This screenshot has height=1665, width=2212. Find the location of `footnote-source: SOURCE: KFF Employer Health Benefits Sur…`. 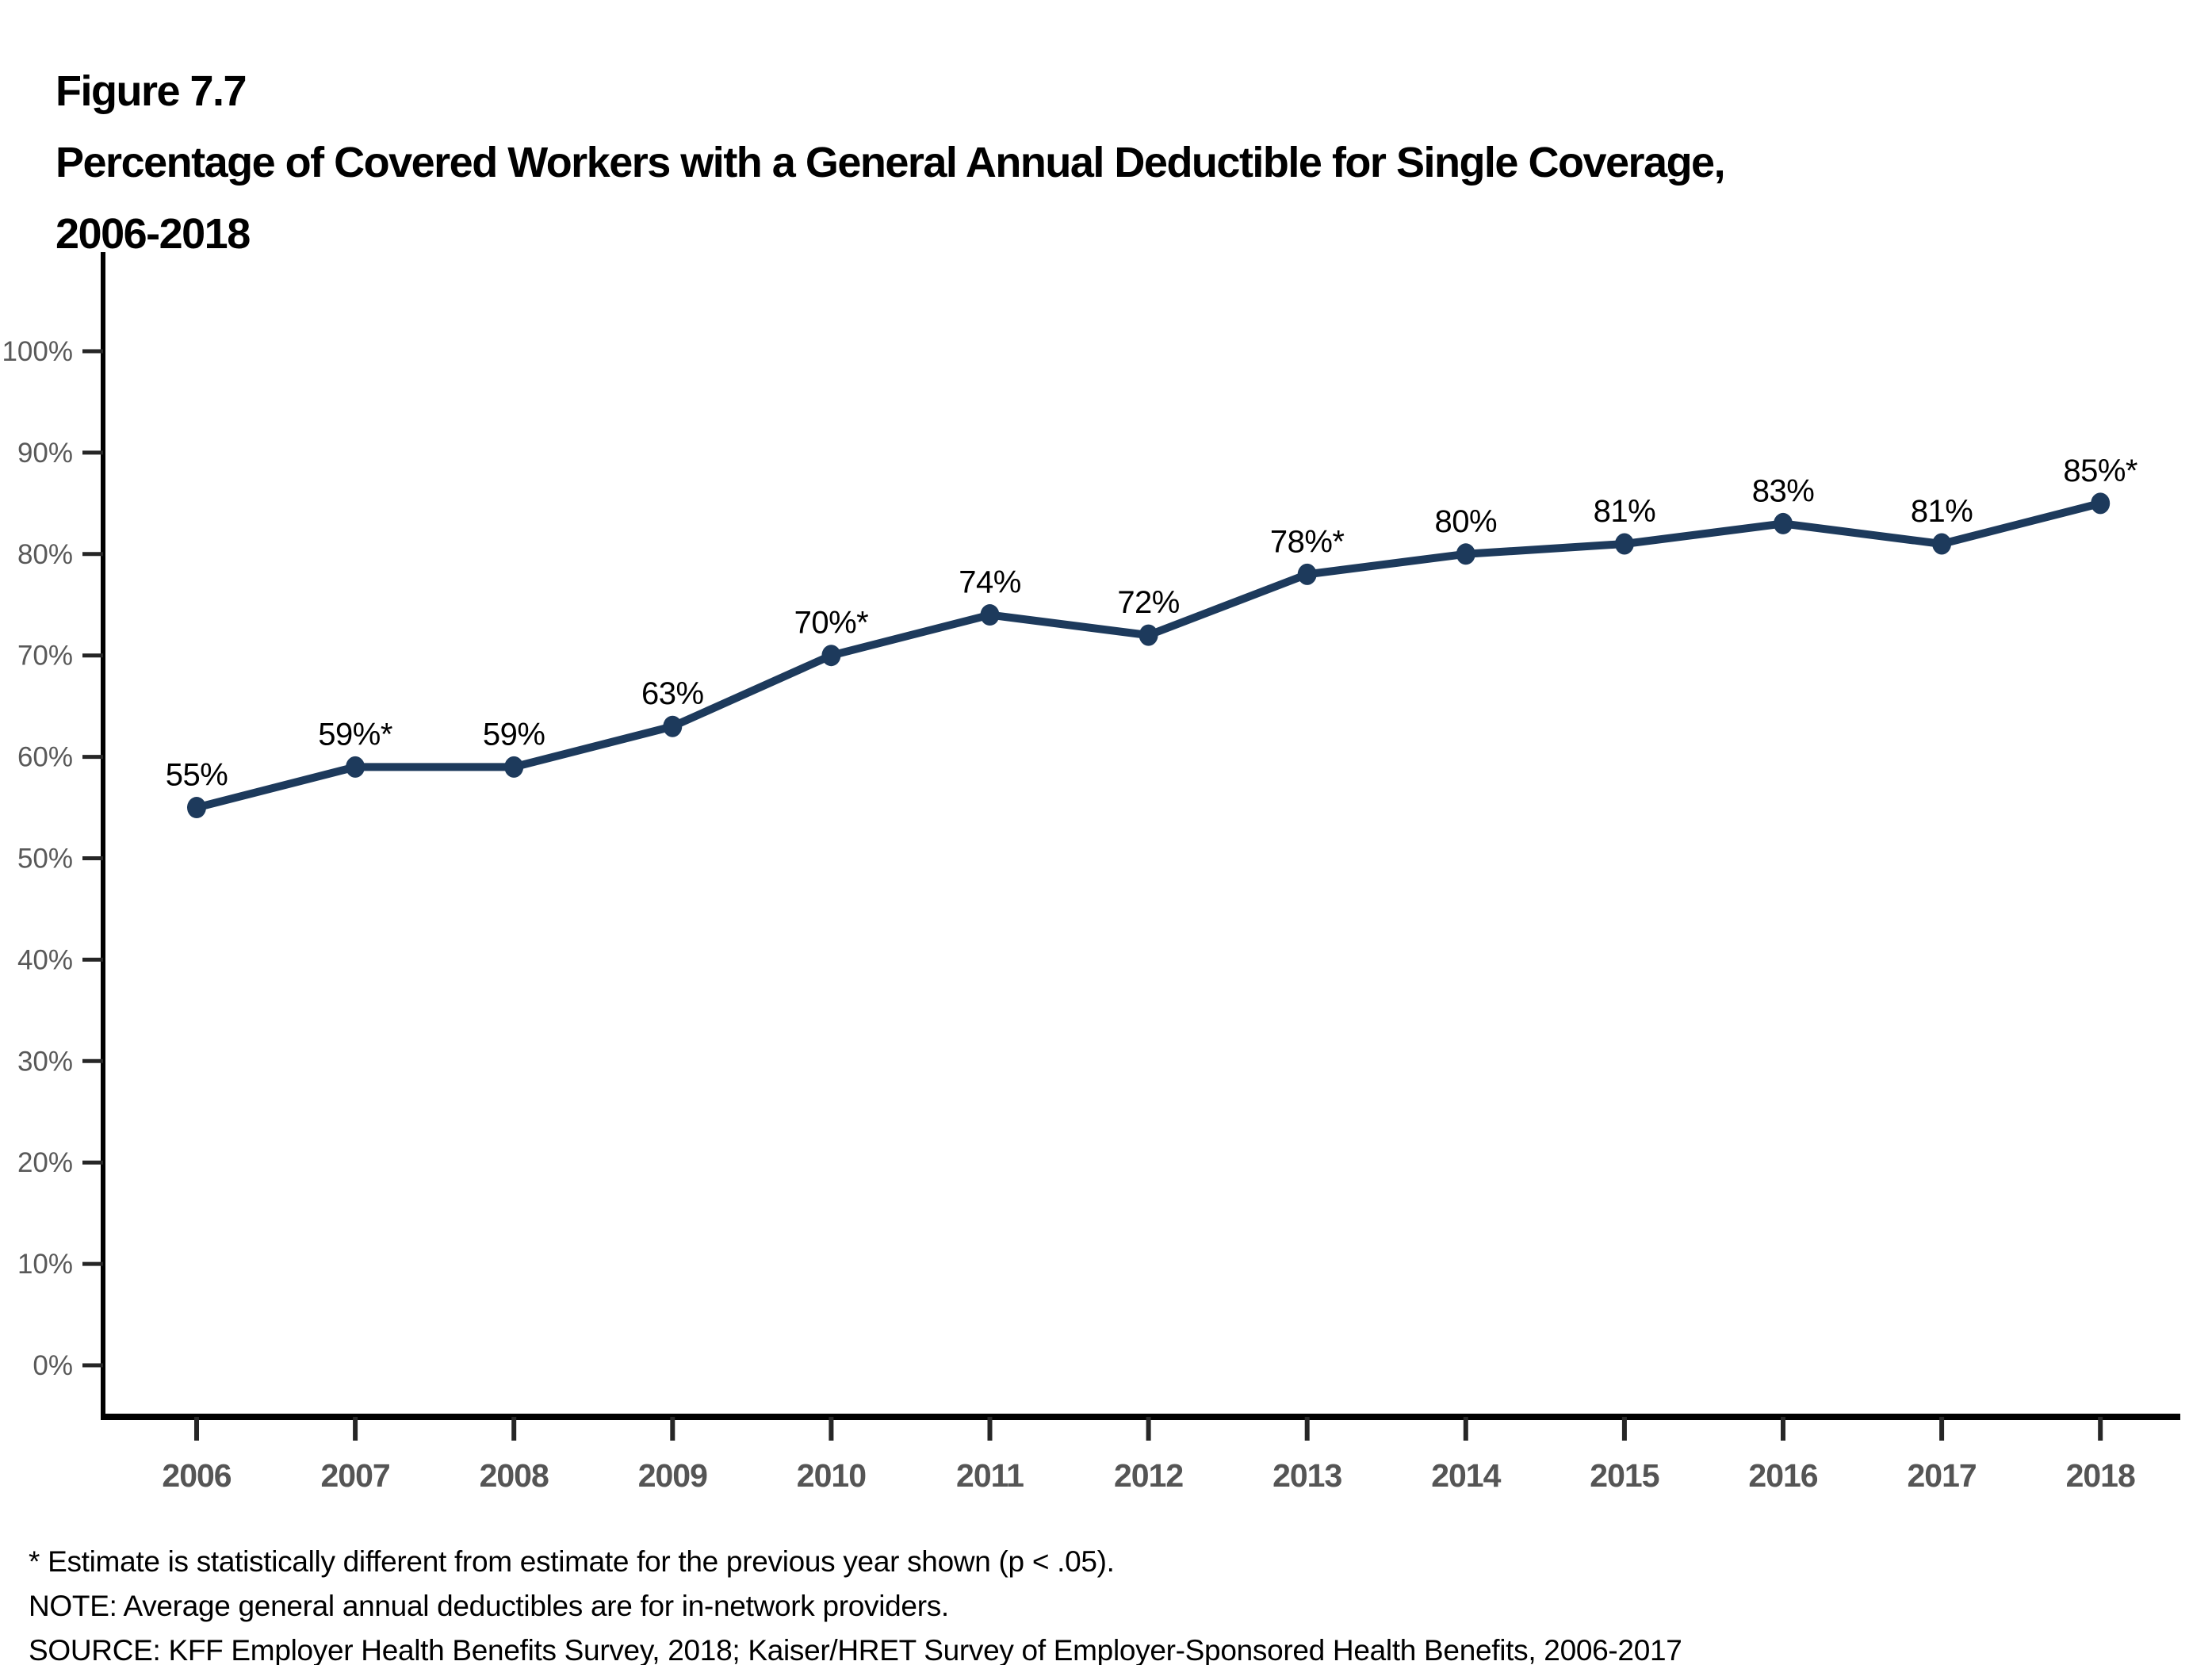

footnote-source: SOURCE: KFF Employer Health Benefits Sur… is located at coordinates (856, 1649).